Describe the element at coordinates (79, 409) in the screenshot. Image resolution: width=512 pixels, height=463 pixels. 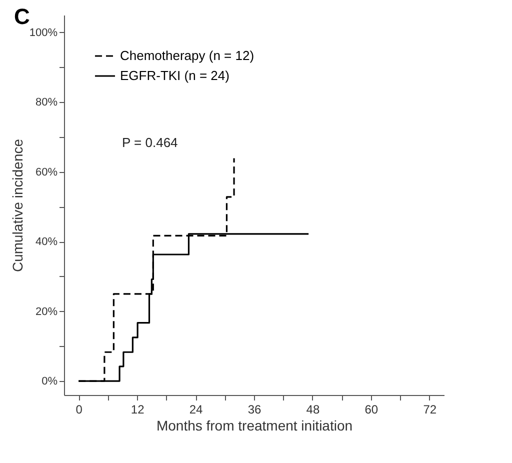
I see `x-tick-label: 0` at that location.